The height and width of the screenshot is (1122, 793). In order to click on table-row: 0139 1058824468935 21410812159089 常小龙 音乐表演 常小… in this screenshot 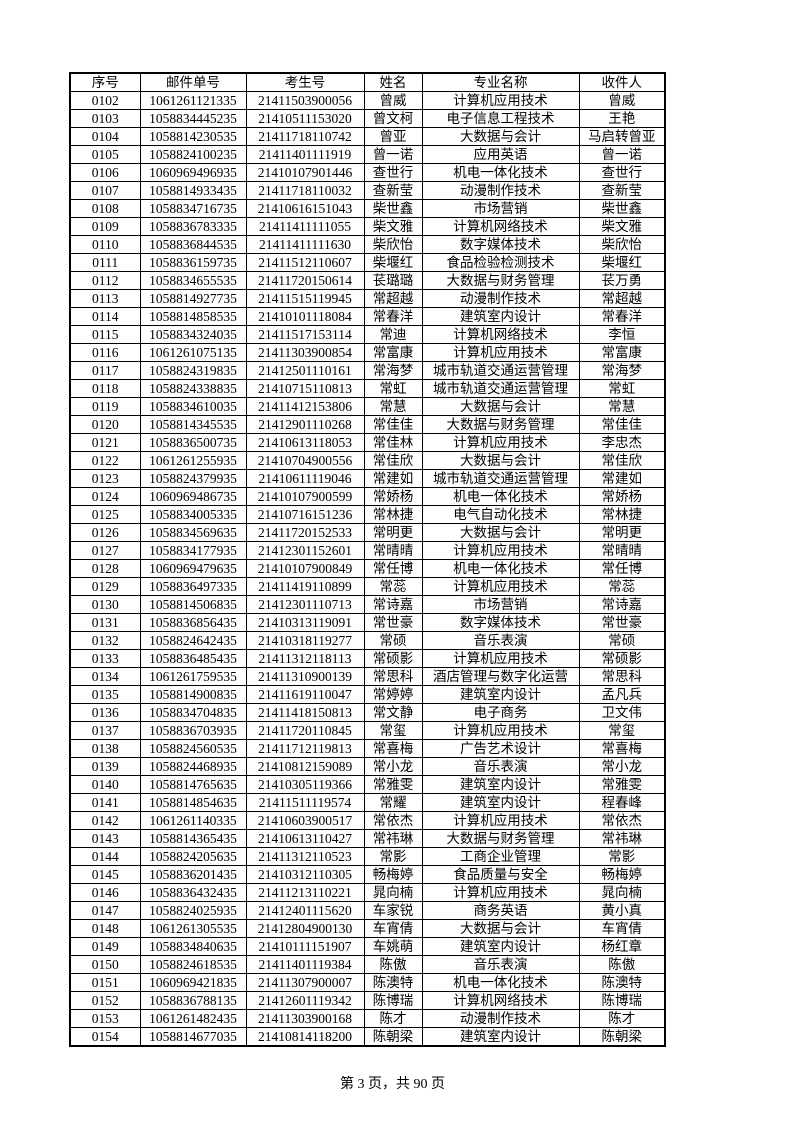, I will do `click(367, 766)`.